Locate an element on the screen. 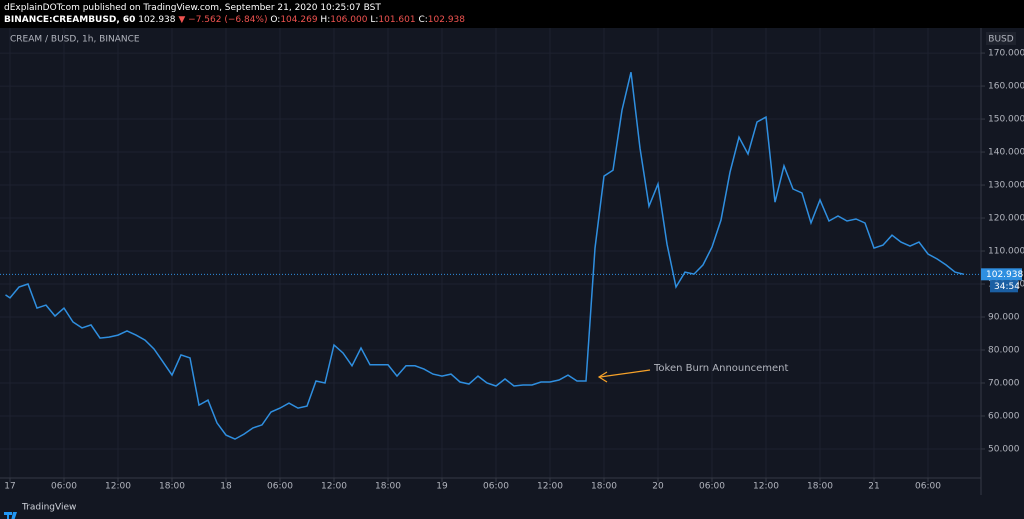 This screenshot has width=1024, height=519. y-tick-label: 130.000 is located at coordinates (1006, 186).